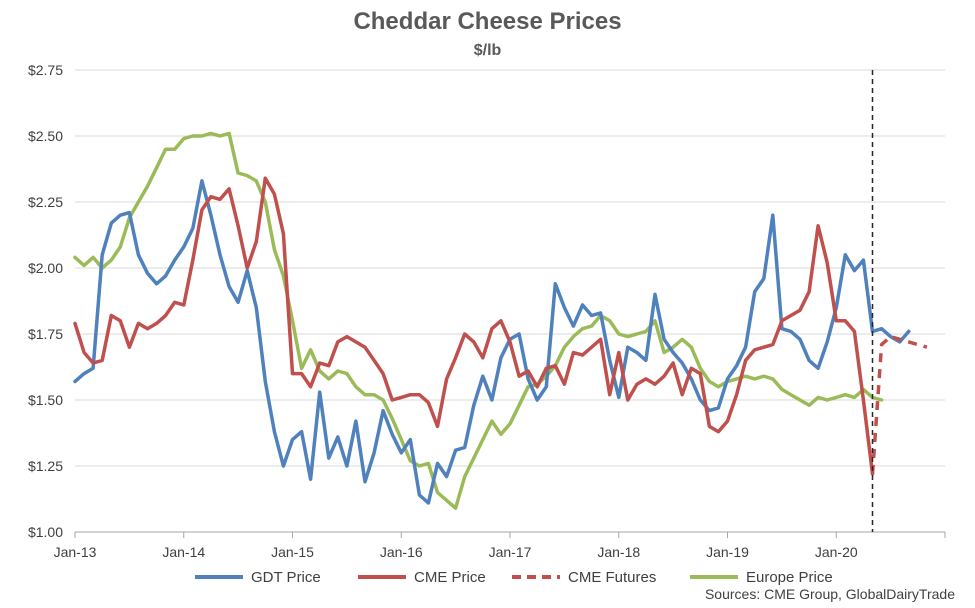  I want to click on y-axis-tick-labels: $1.00 $1.25 $1.50 $1.75 $2.00 $2.25 $2.50 $2.75, so click(45, 301).